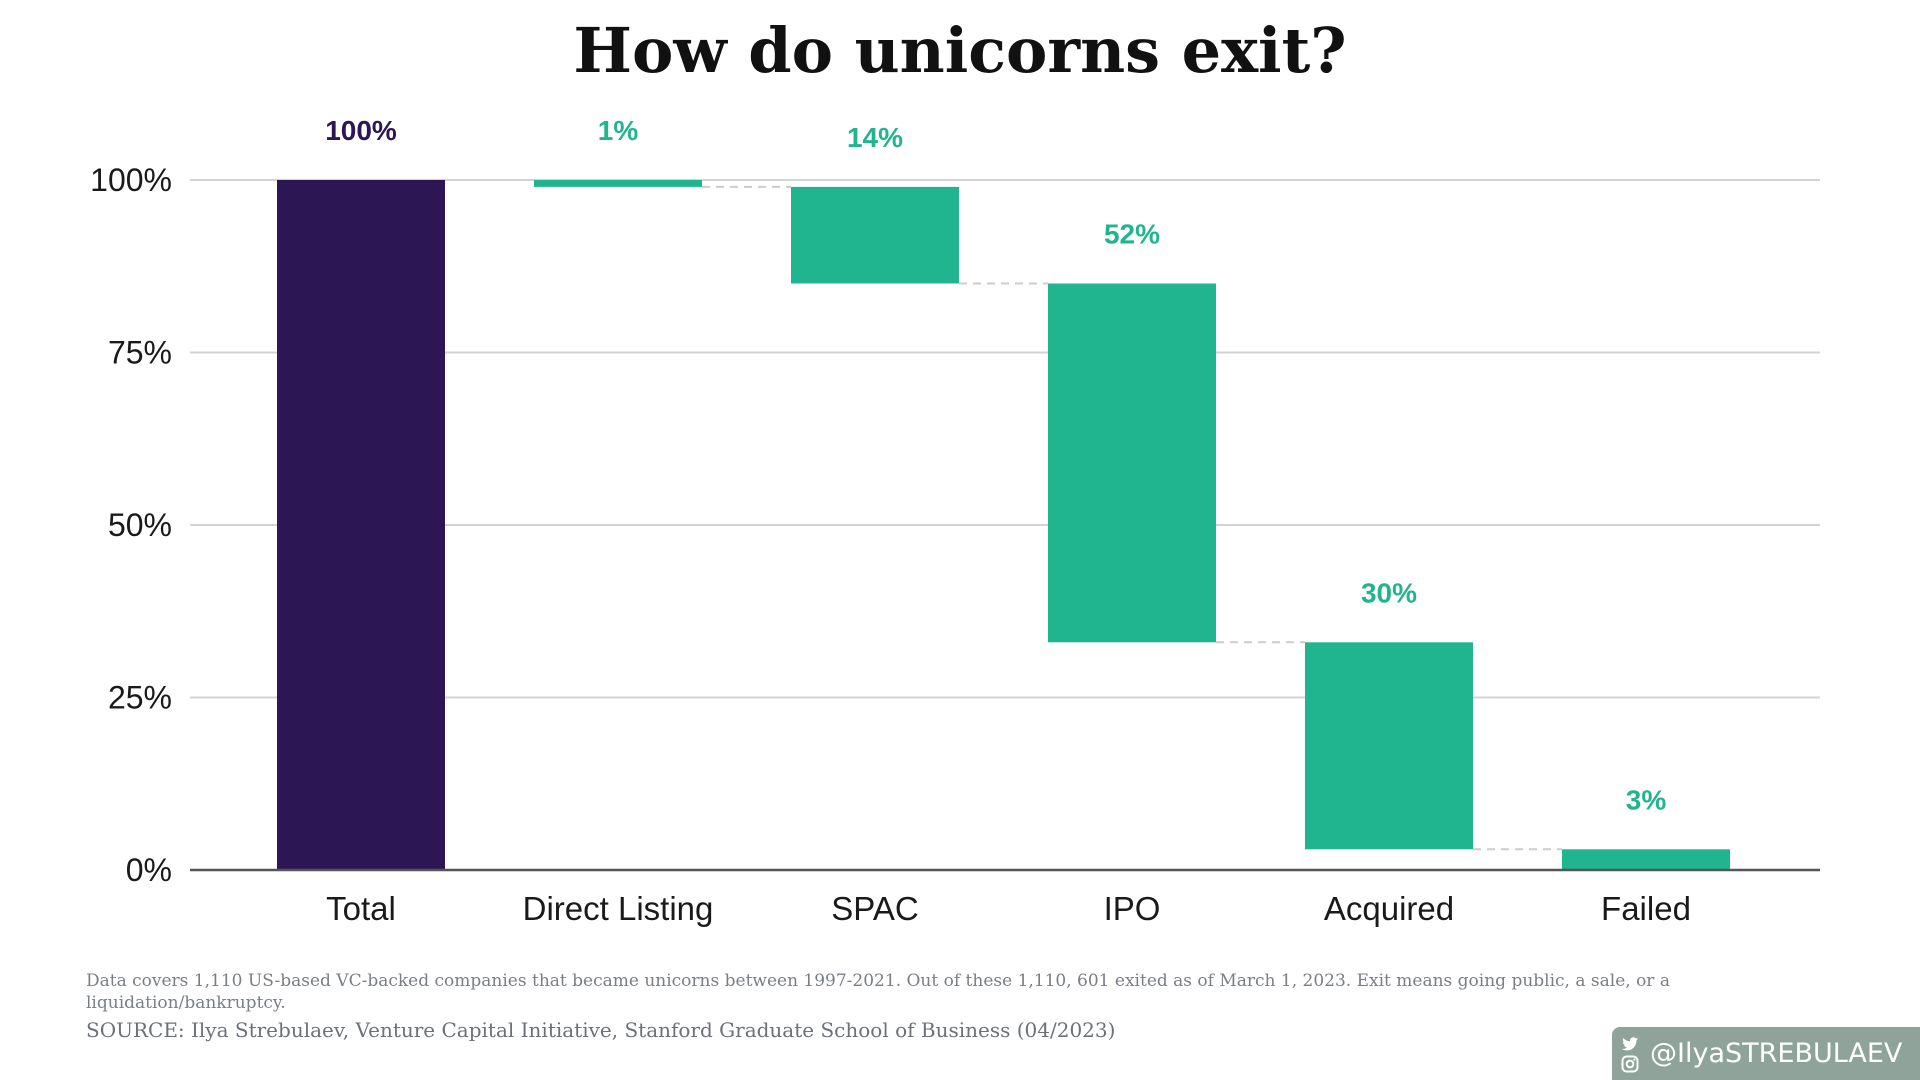  What do you see at coordinates (1132, 908) in the screenshot?
I see `x-tick-label: IPO` at bounding box center [1132, 908].